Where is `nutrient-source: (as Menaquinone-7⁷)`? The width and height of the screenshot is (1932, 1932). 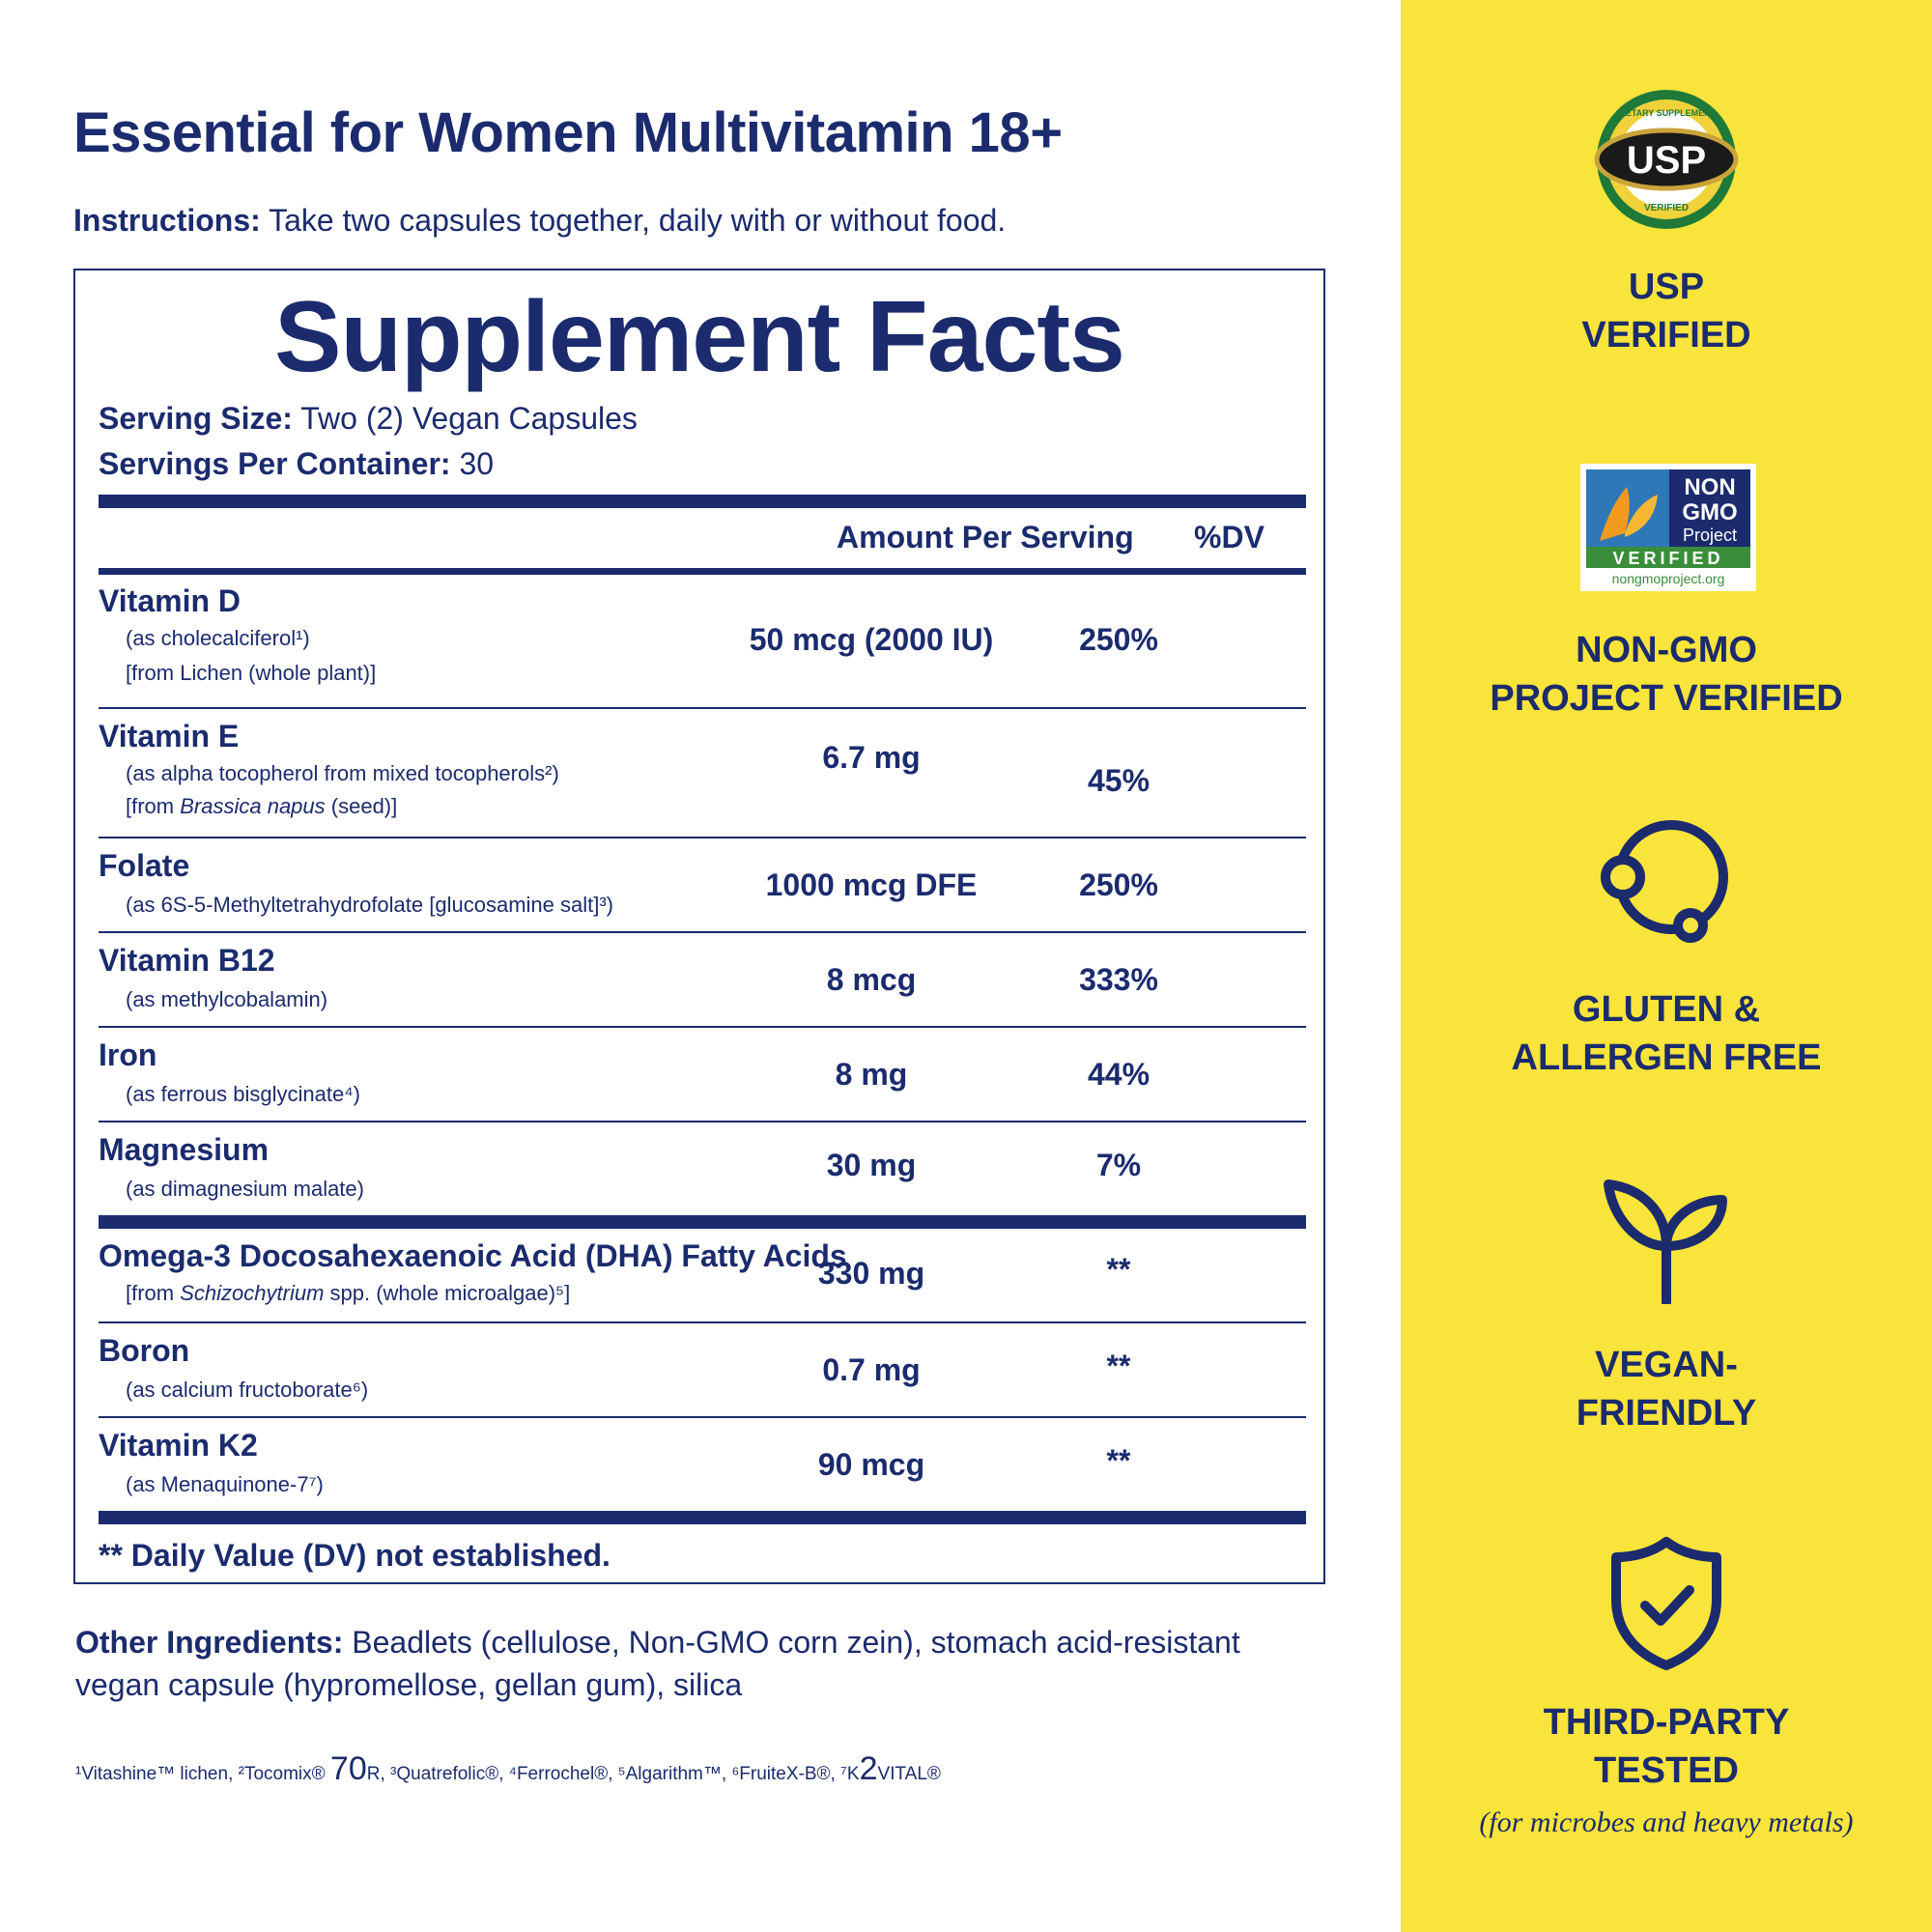 nutrient-source: (as Menaquinone-7⁷) is located at coordinates (225, 1484).